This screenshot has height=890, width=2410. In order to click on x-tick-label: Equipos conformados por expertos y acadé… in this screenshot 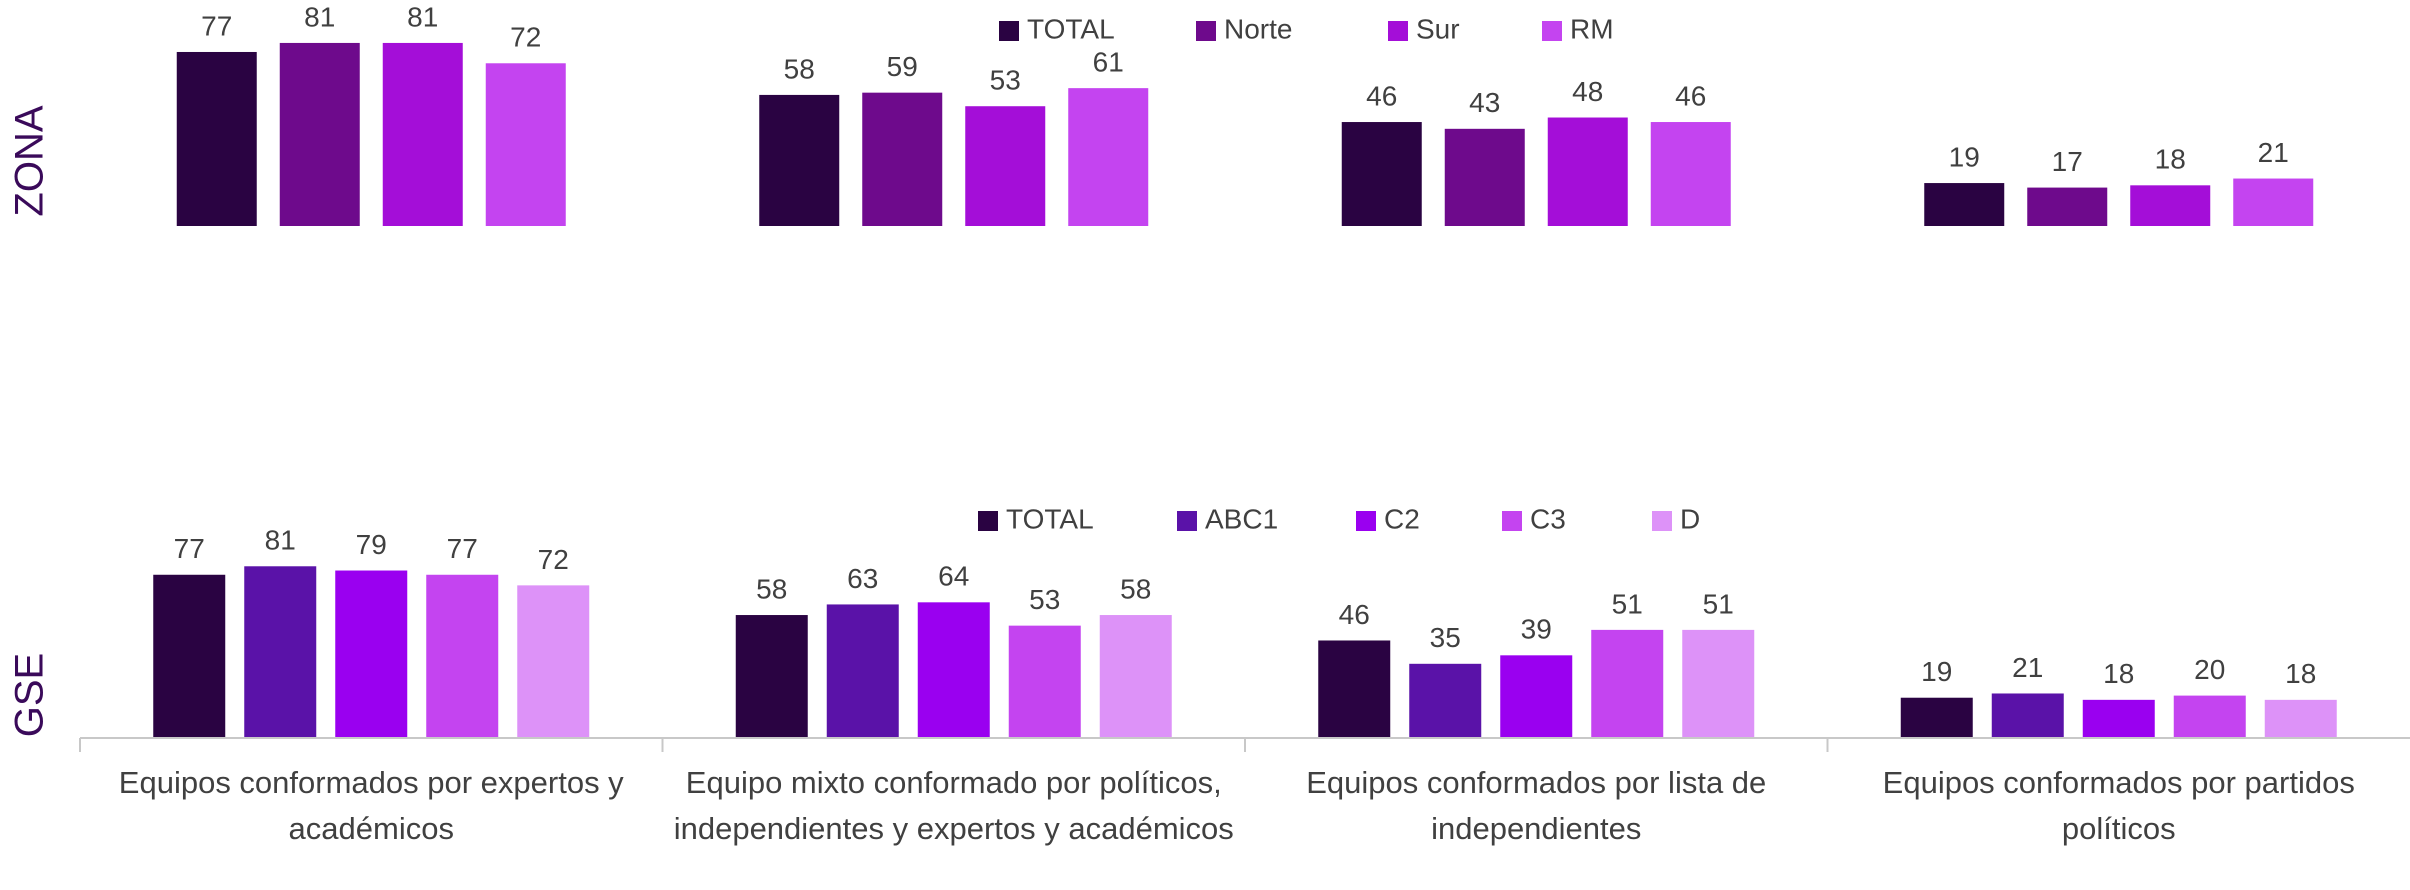, I will do `click(371, 805)`.